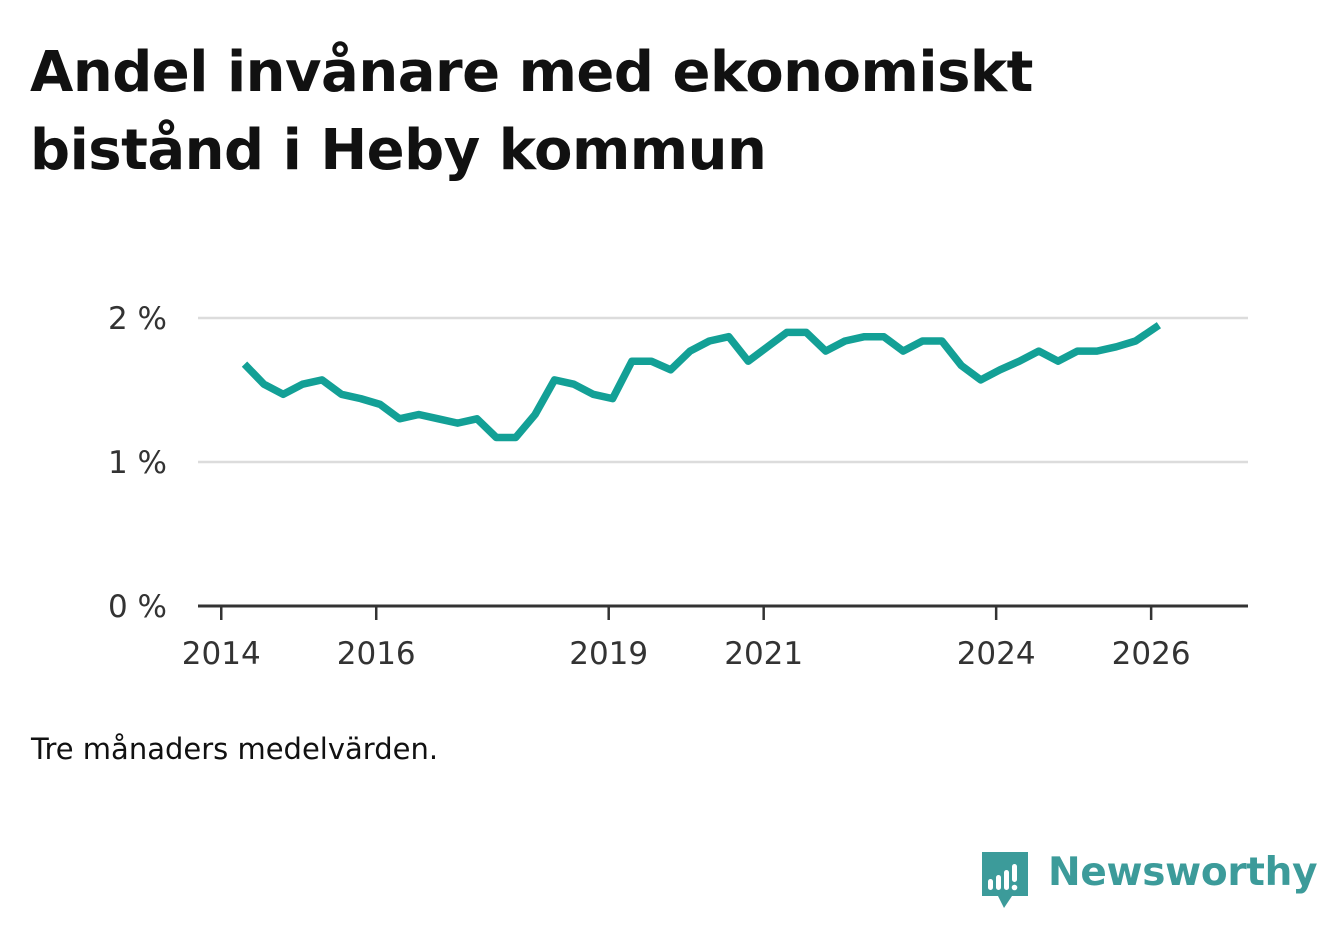 Image resolution: width=1322 pixels, height=939 pixels. Describe the element at coordinates (376, 654) in the screenshot. I see `x-tick-label: 2016` at that location.